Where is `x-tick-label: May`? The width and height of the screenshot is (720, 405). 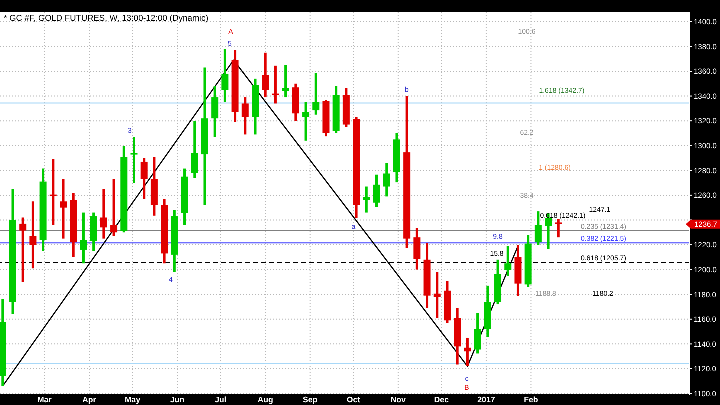 x-tick-label: May is located at coordinates (133, 400).